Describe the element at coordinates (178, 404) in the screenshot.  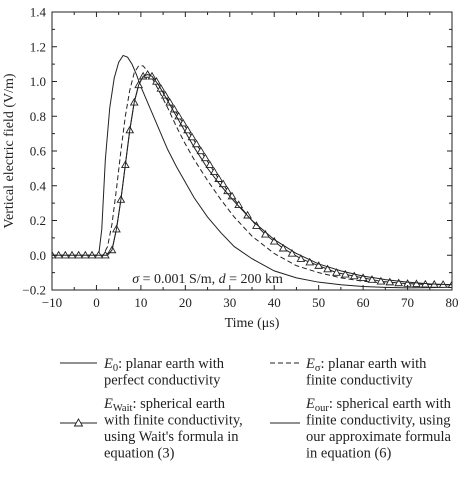
I see `legend-label-text: : spherical earth` at that location.